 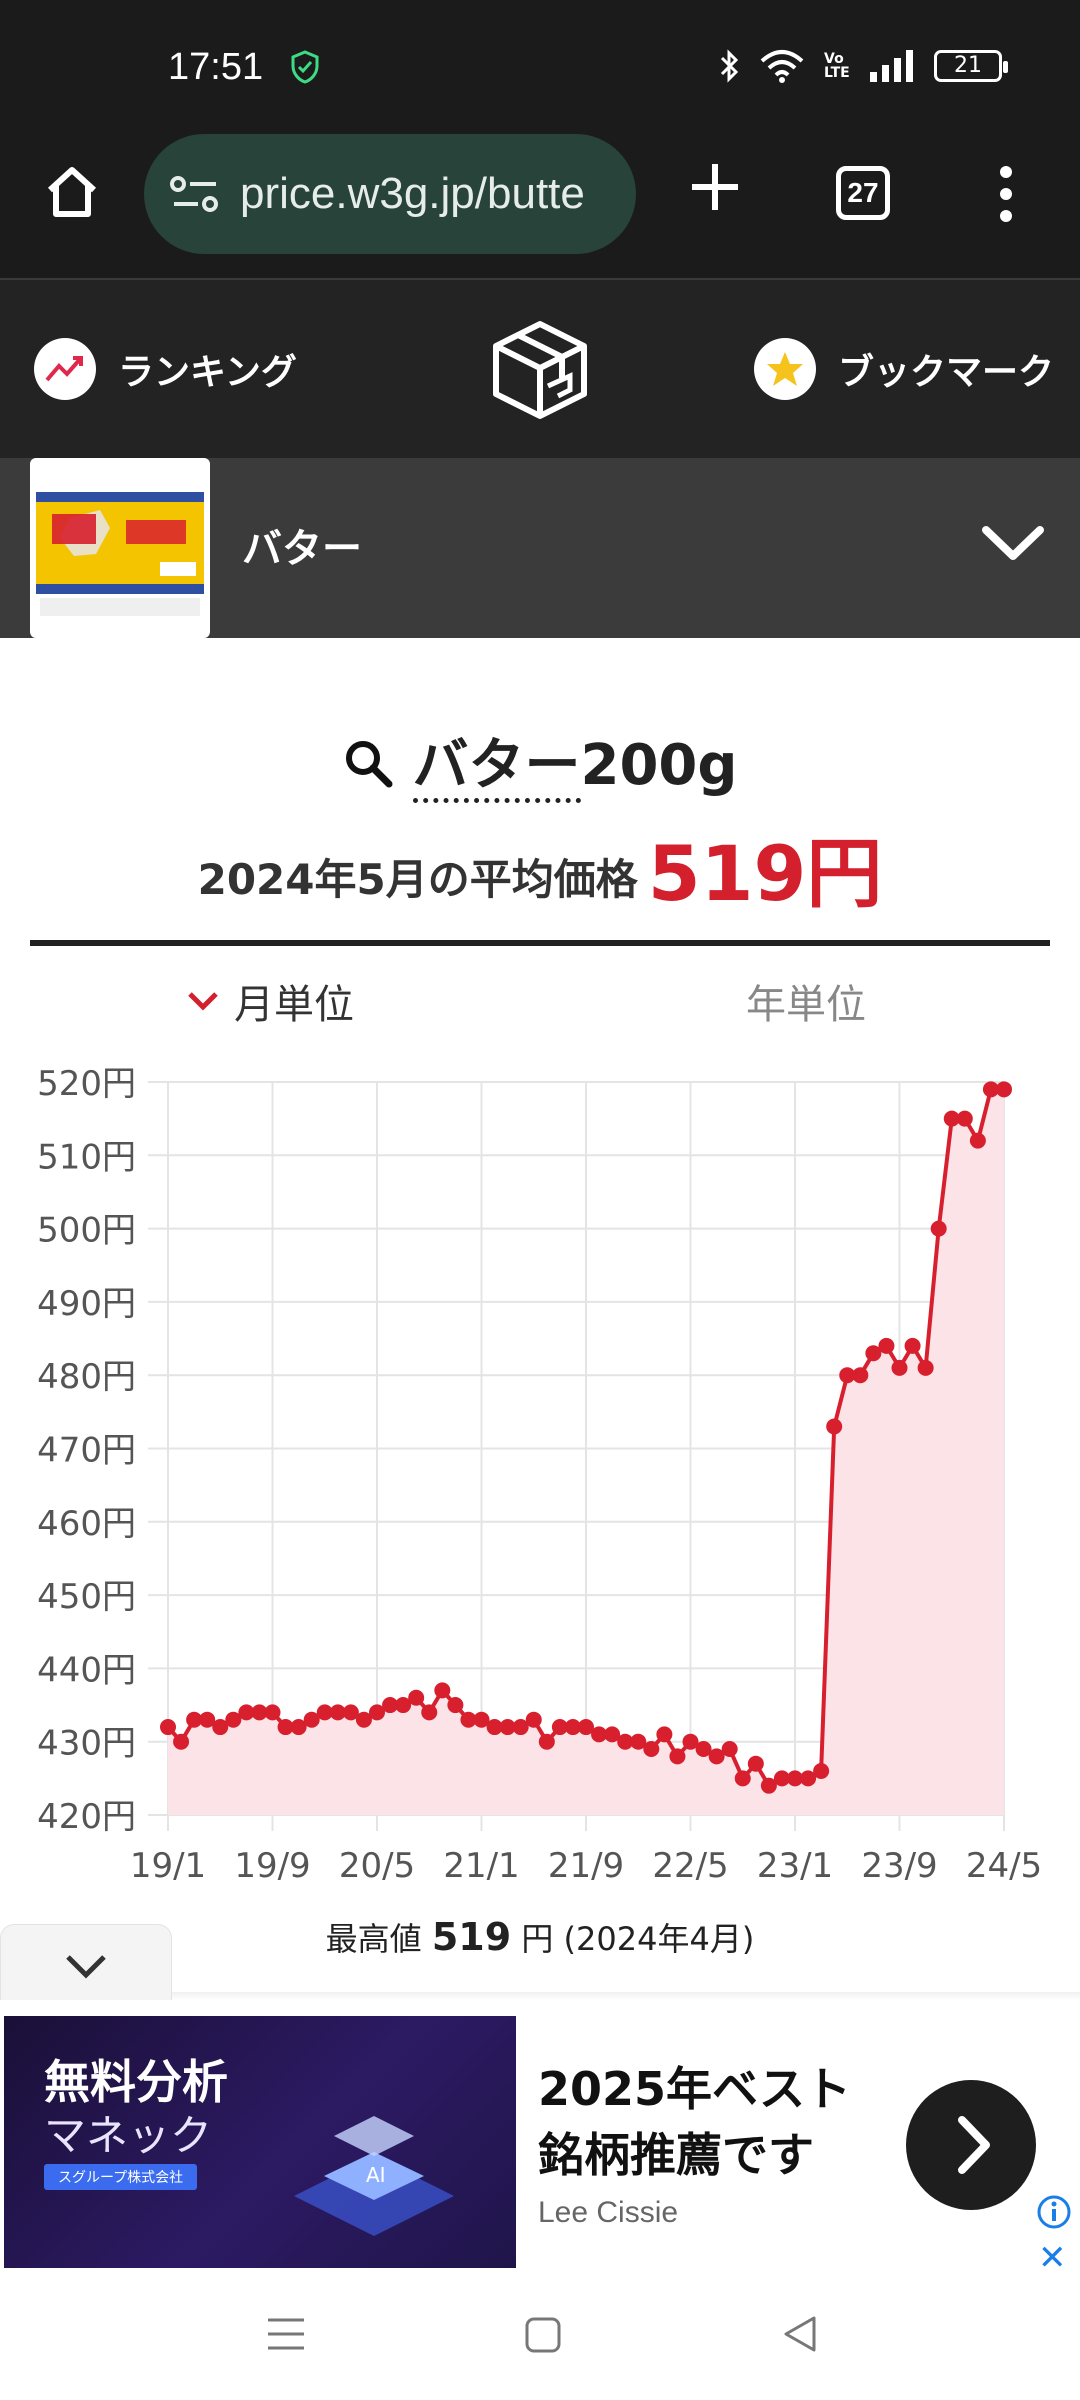 I want to click on y-tick-label: 490円, so click(x=86, y=1304).